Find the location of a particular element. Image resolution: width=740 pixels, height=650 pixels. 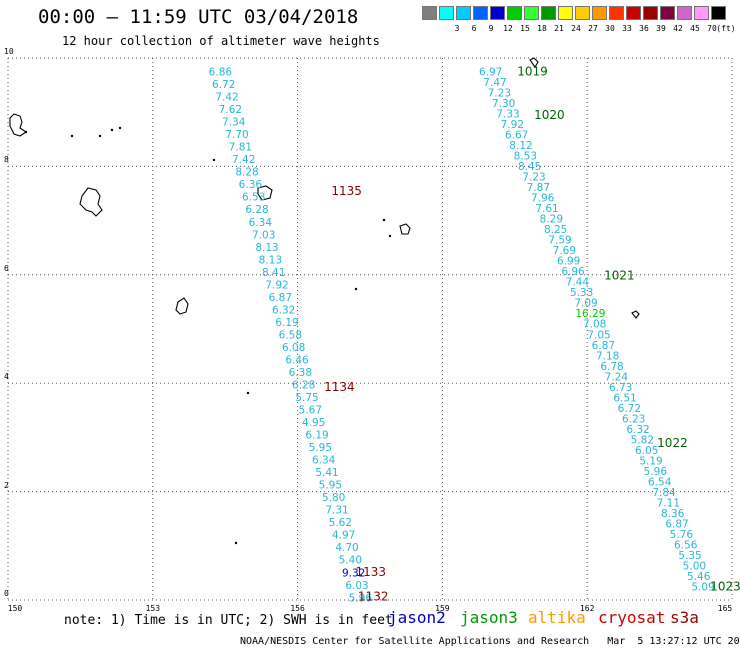

swh-value: 7.18 is located at coordinates (607, 356).